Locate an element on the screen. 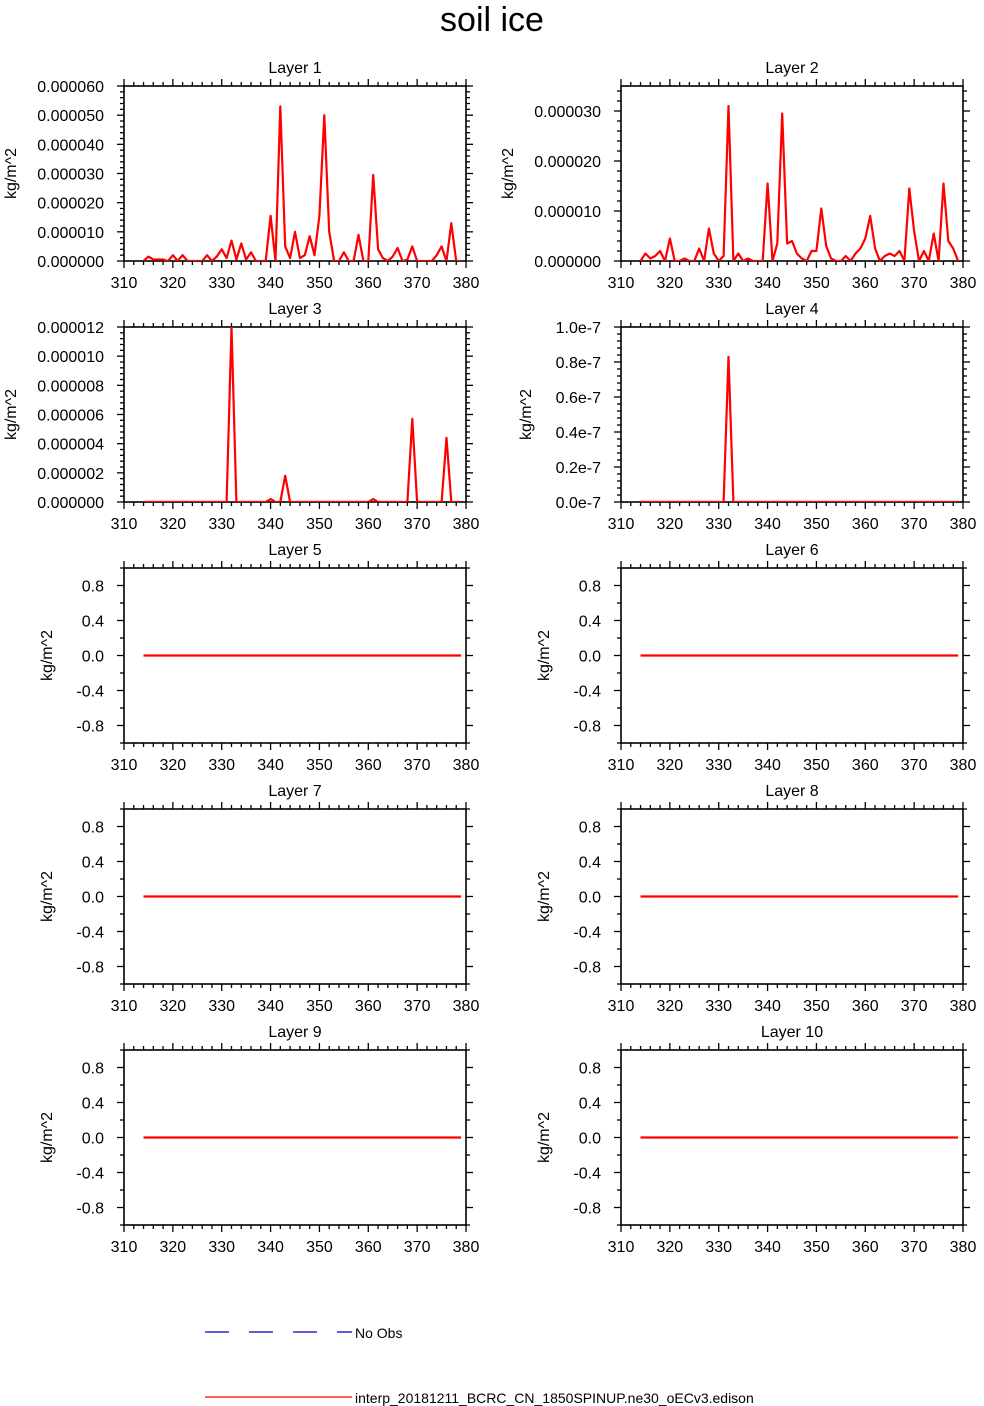 The height and width of the screenshot is (1406, 984). legend-label: No Obs is located at coordinates (378, 1333).